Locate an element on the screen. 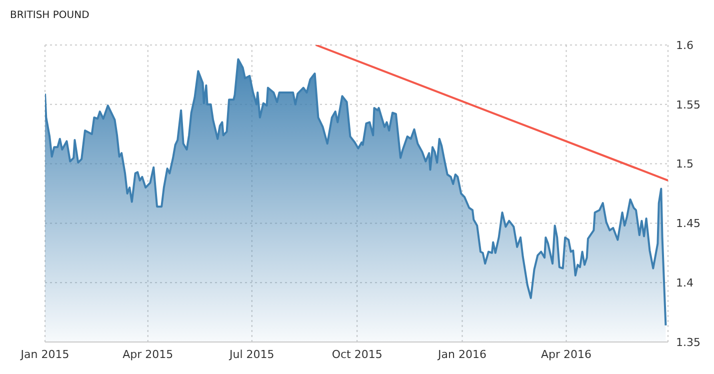 The height and width of the screenshot is (374, 714). y-tick-label: 1.6 is located at coordinates (685, 45).